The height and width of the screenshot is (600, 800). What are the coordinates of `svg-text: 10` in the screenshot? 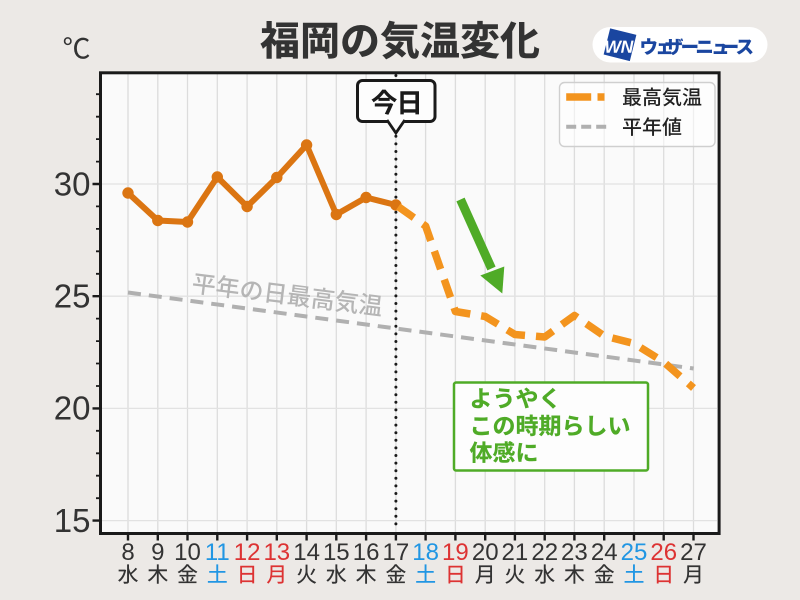 It's located at (187, 552).